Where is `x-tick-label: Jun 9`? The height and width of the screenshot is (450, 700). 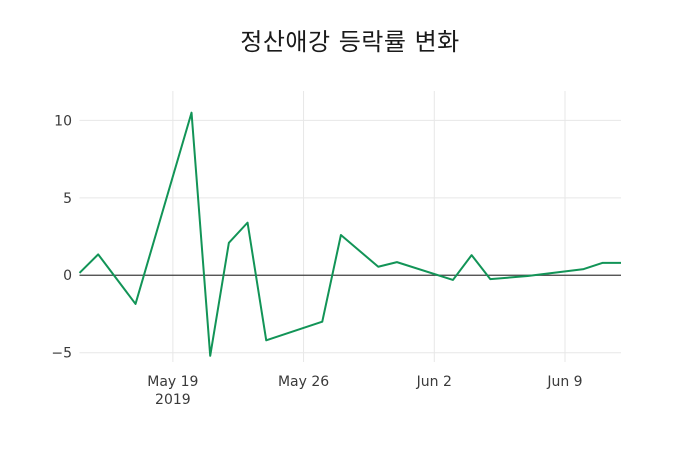 x-tick-label: Jun 9 is located at coordinates (564, 382).